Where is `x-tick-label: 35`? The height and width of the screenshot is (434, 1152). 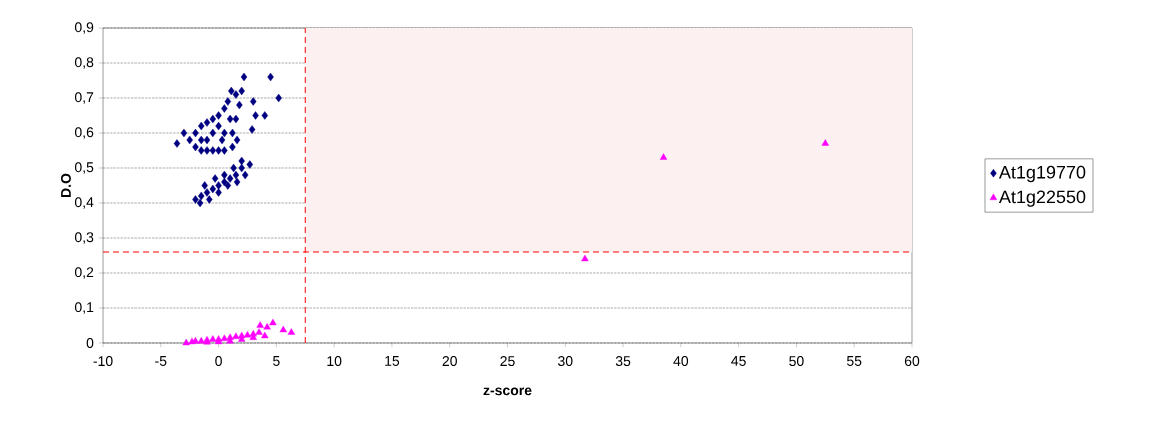 x-tick-label: 35 is located at coordinates (623, 361).